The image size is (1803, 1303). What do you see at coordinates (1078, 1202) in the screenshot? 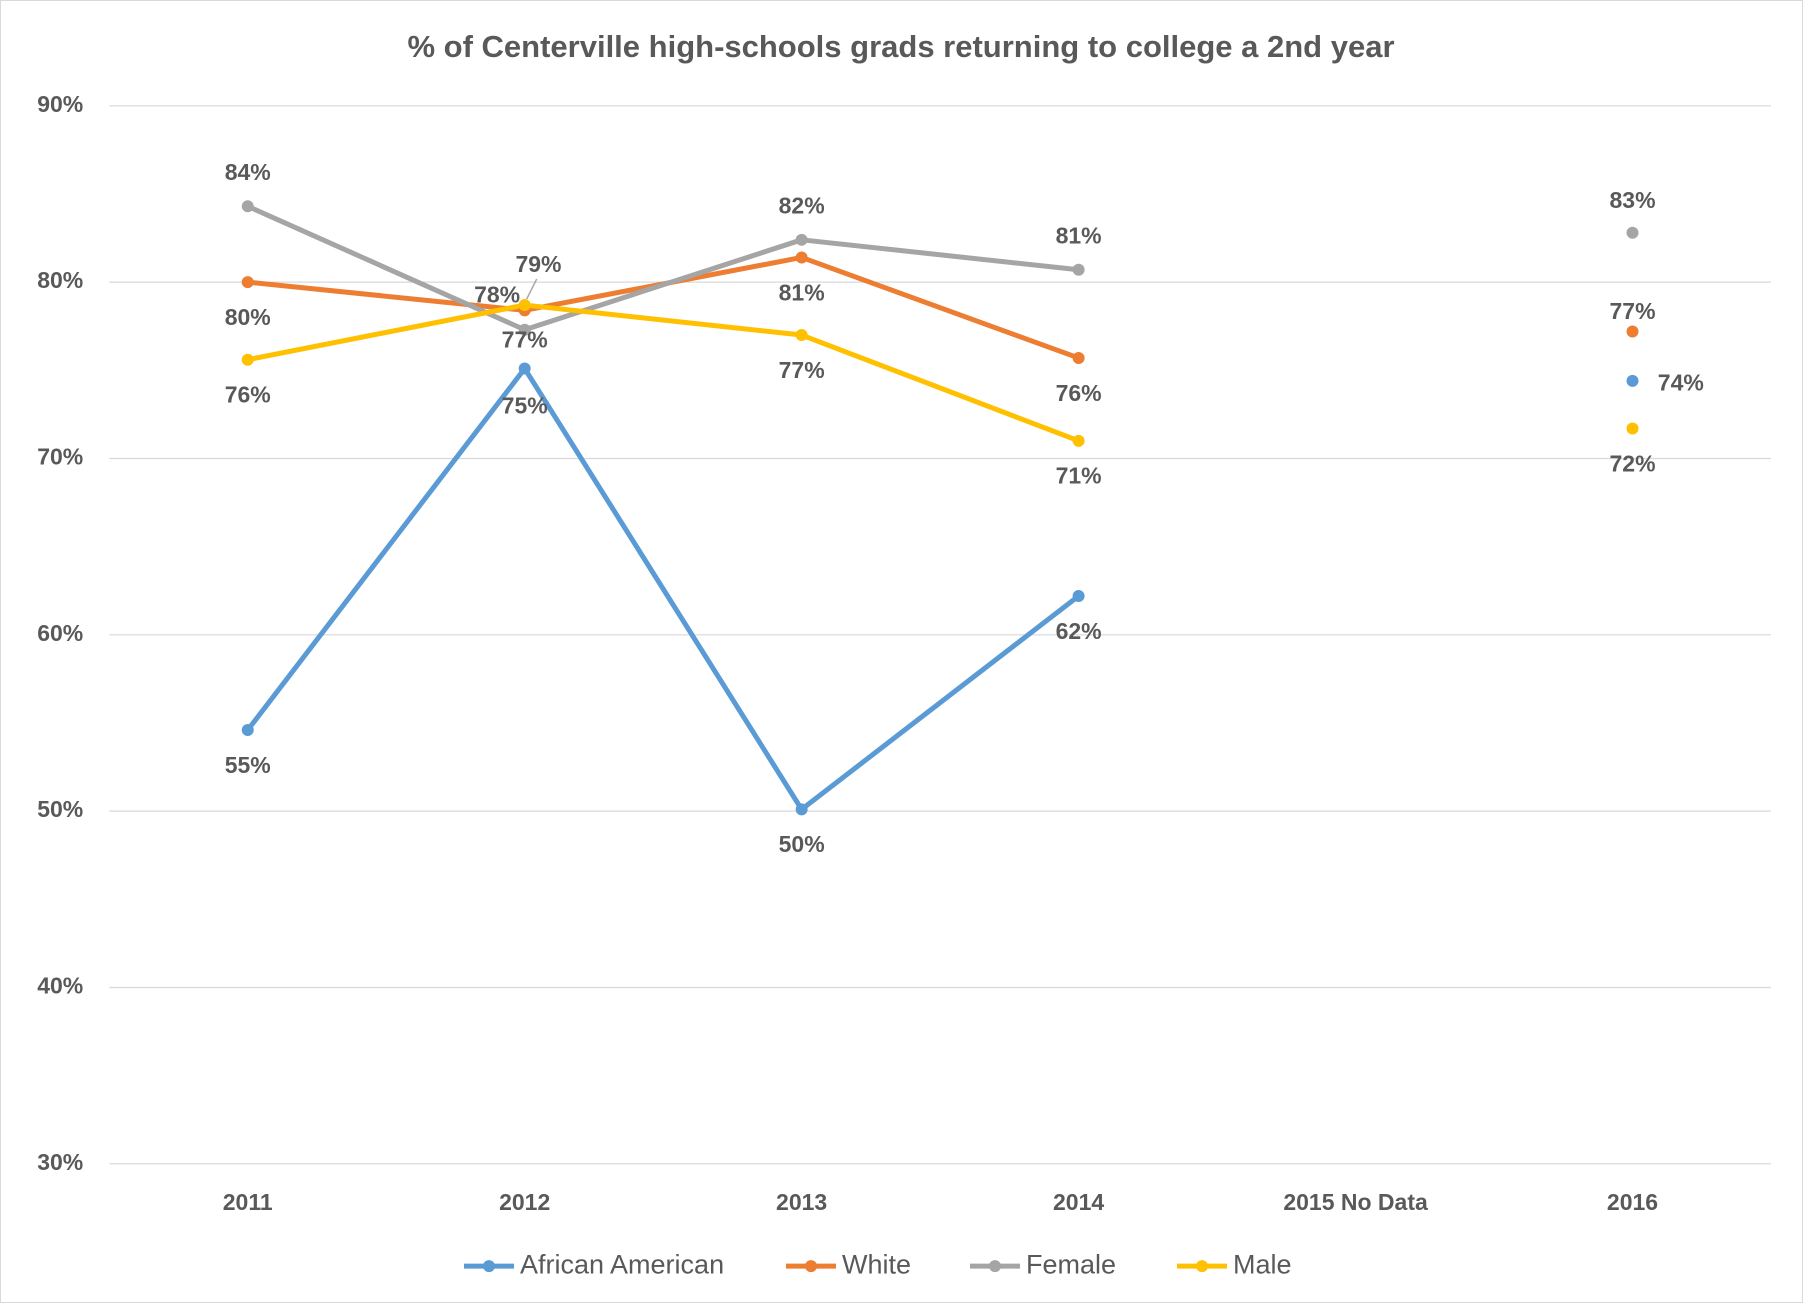
I see `x-tick-label: 2014` at bounding box center [1078, 1202].